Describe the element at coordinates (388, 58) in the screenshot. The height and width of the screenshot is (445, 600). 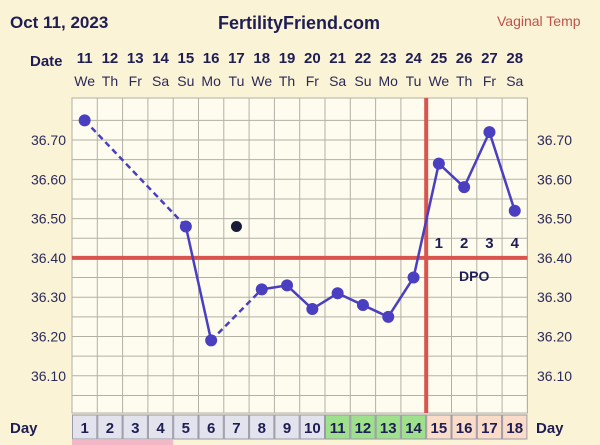
I see `date-label: 23` at that location.